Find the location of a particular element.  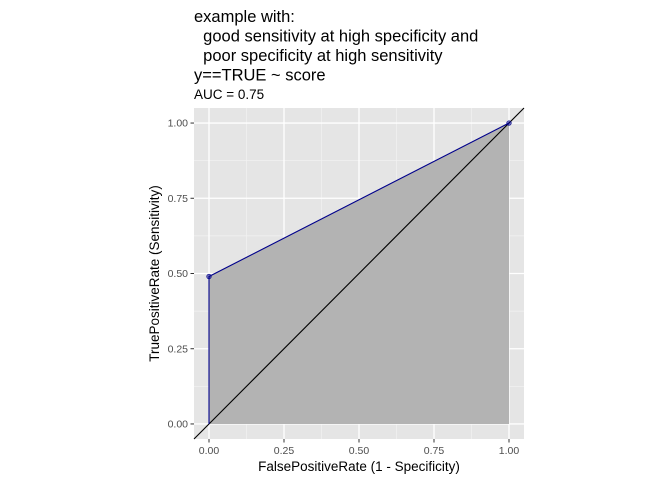

y-tick-label: 0.00 is located at coordinates (178, 425).